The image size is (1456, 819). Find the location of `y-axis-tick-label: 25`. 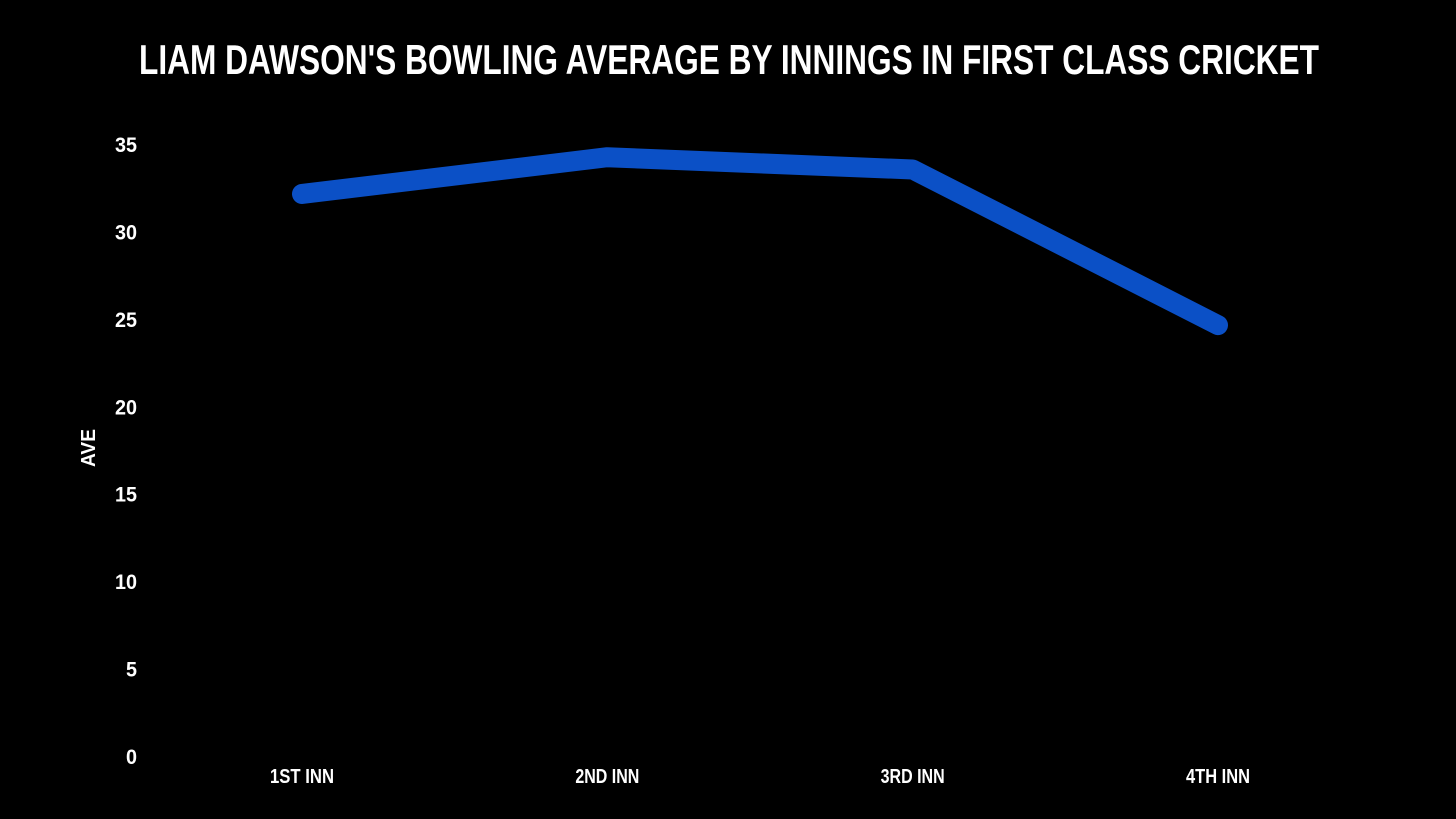

y-axis-tick-label: 25 is located at coordinates (126, 320).